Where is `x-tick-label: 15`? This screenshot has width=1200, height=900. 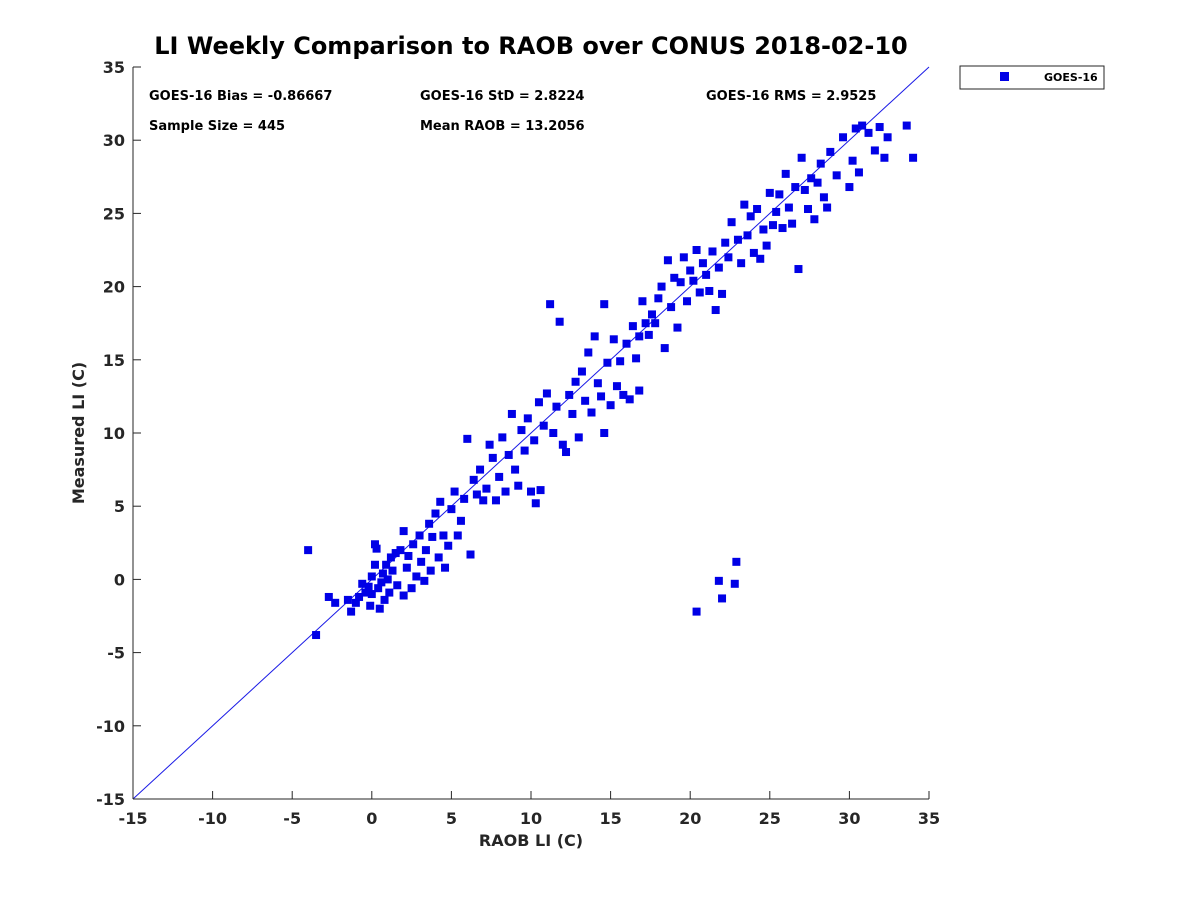
x-tick-label: 15 is located at coordinates (610, 818).